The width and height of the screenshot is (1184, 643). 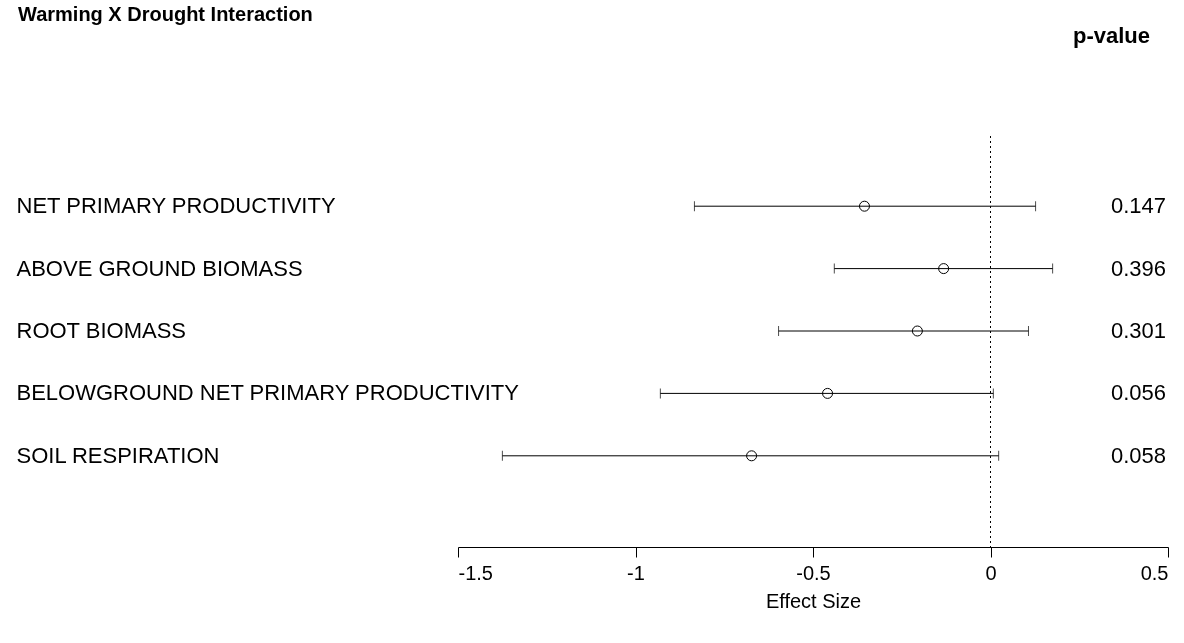 I want to click on y-tick-label: SOIL RESPIRATION, so click(x=118, y=455).